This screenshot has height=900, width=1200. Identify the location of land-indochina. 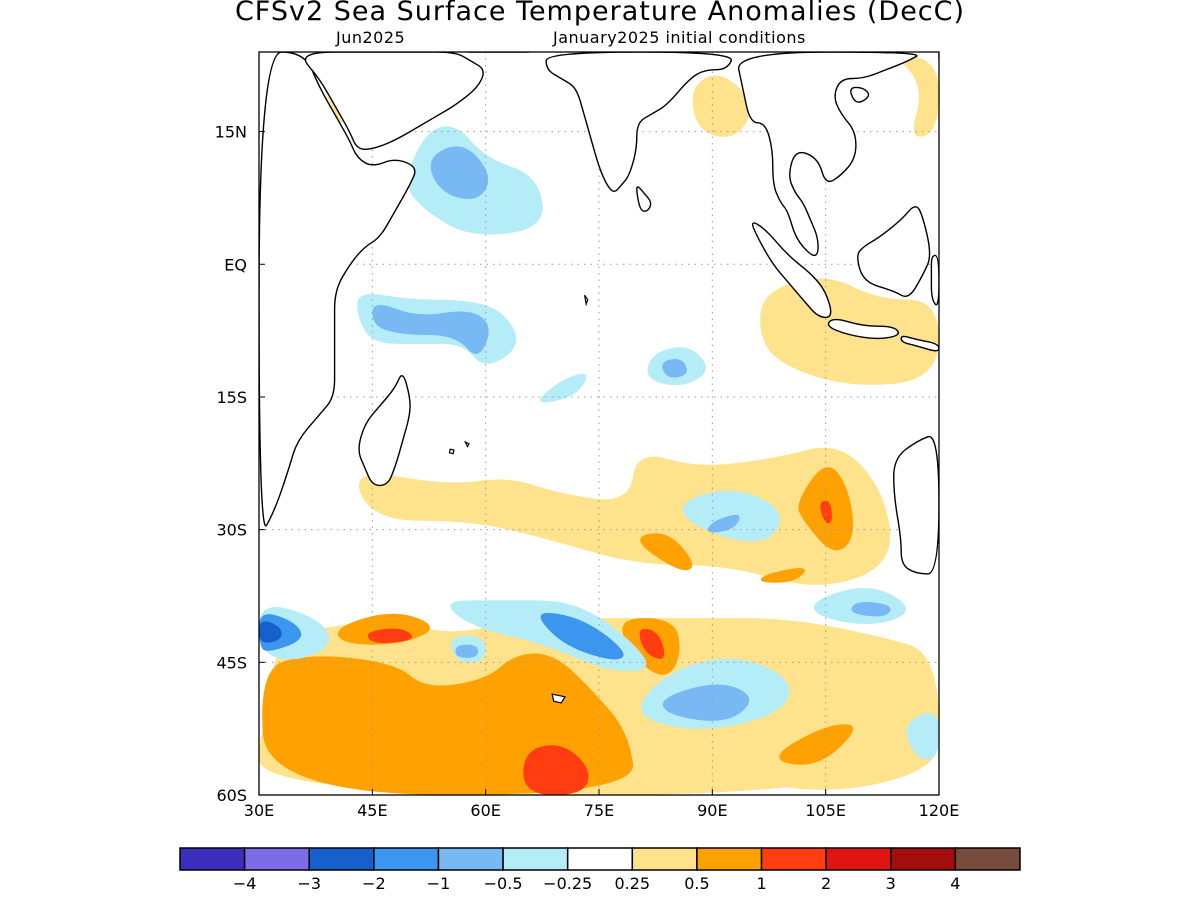
(828, 154).